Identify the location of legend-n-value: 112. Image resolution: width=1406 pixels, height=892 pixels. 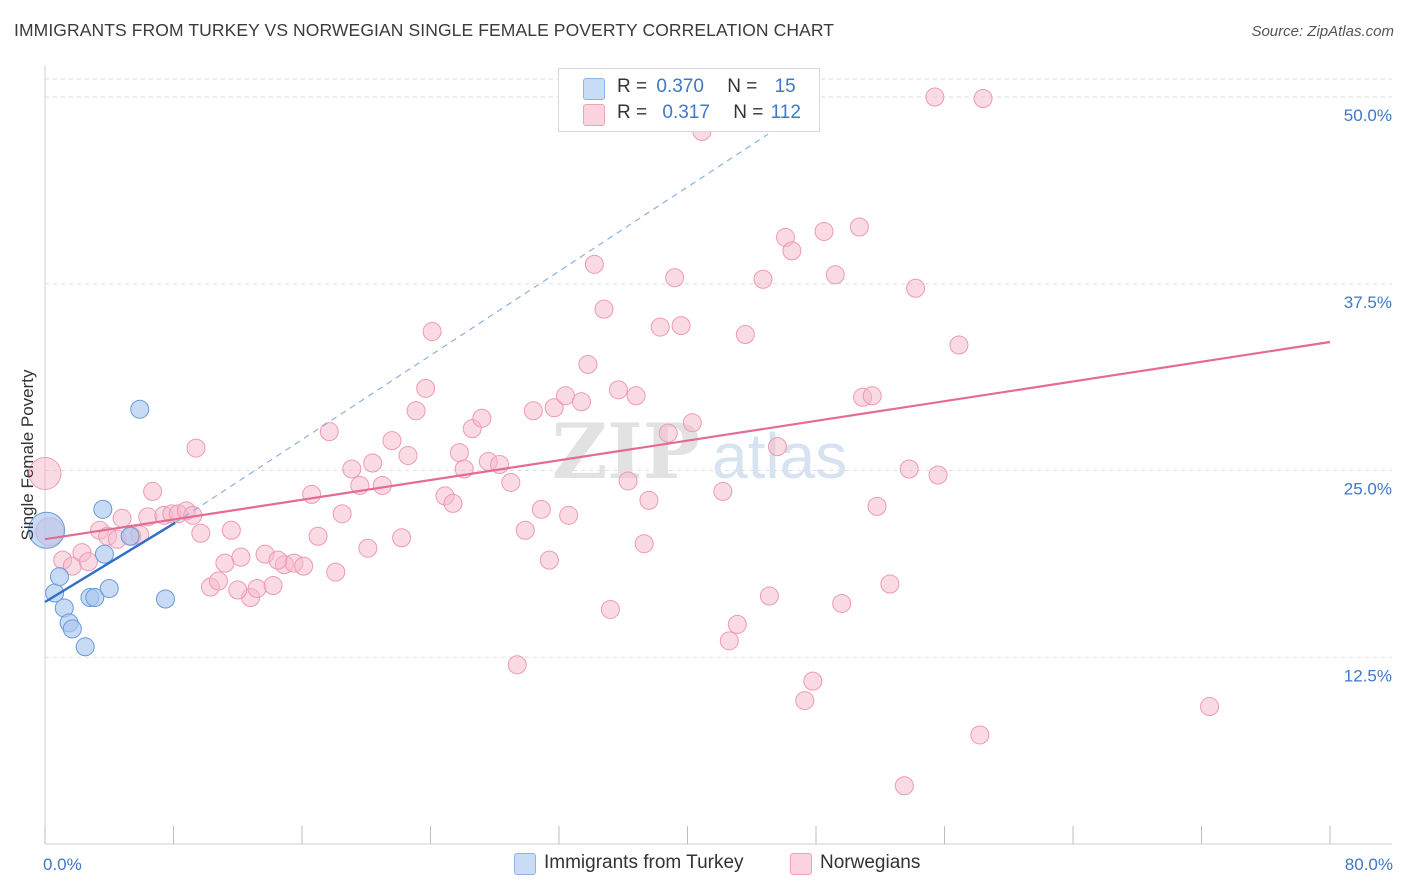
(785, 112).